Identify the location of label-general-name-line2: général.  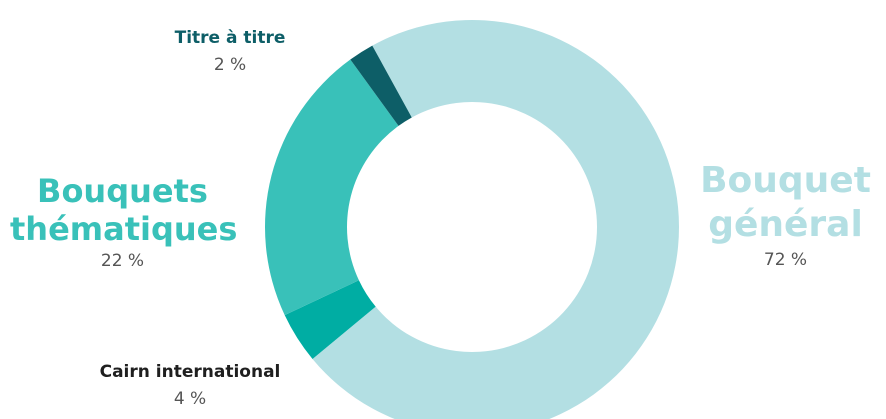
(785, 224).